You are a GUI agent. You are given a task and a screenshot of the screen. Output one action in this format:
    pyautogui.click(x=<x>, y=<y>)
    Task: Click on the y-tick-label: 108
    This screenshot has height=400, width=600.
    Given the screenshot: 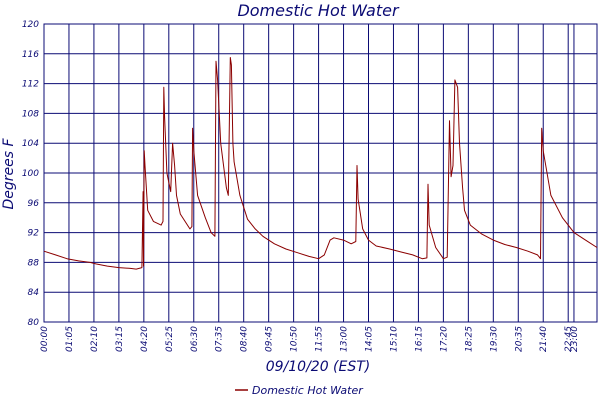 What is the action you would take?
    pyautogui.click(x=30, y=114)
    